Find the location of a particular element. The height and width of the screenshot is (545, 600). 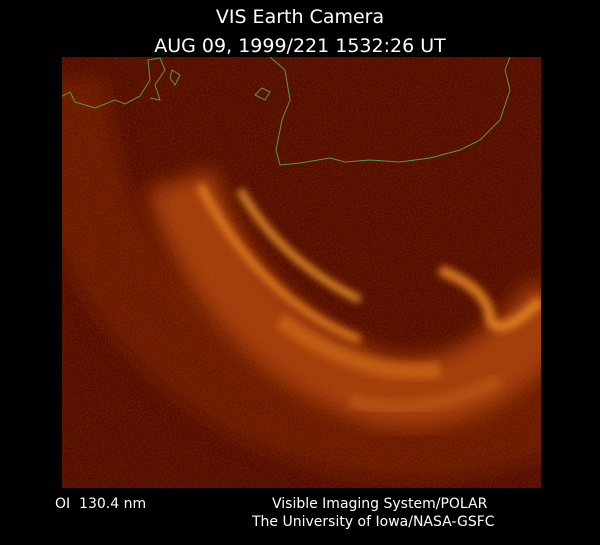

credit-line: The University of Iowa/NASA-GSFC is located at coordinates (373, 522).